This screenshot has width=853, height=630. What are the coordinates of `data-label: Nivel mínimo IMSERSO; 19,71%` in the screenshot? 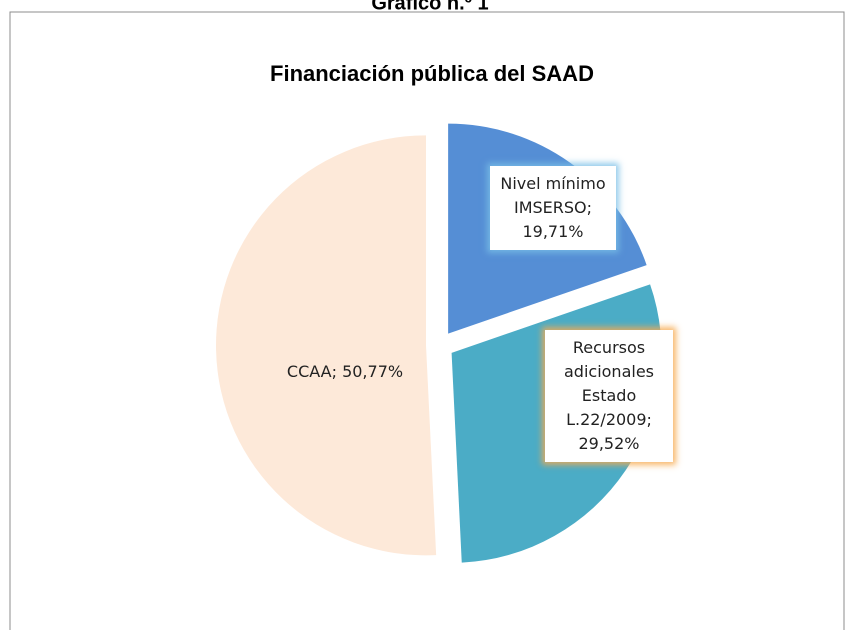 It's located at (553, 208).